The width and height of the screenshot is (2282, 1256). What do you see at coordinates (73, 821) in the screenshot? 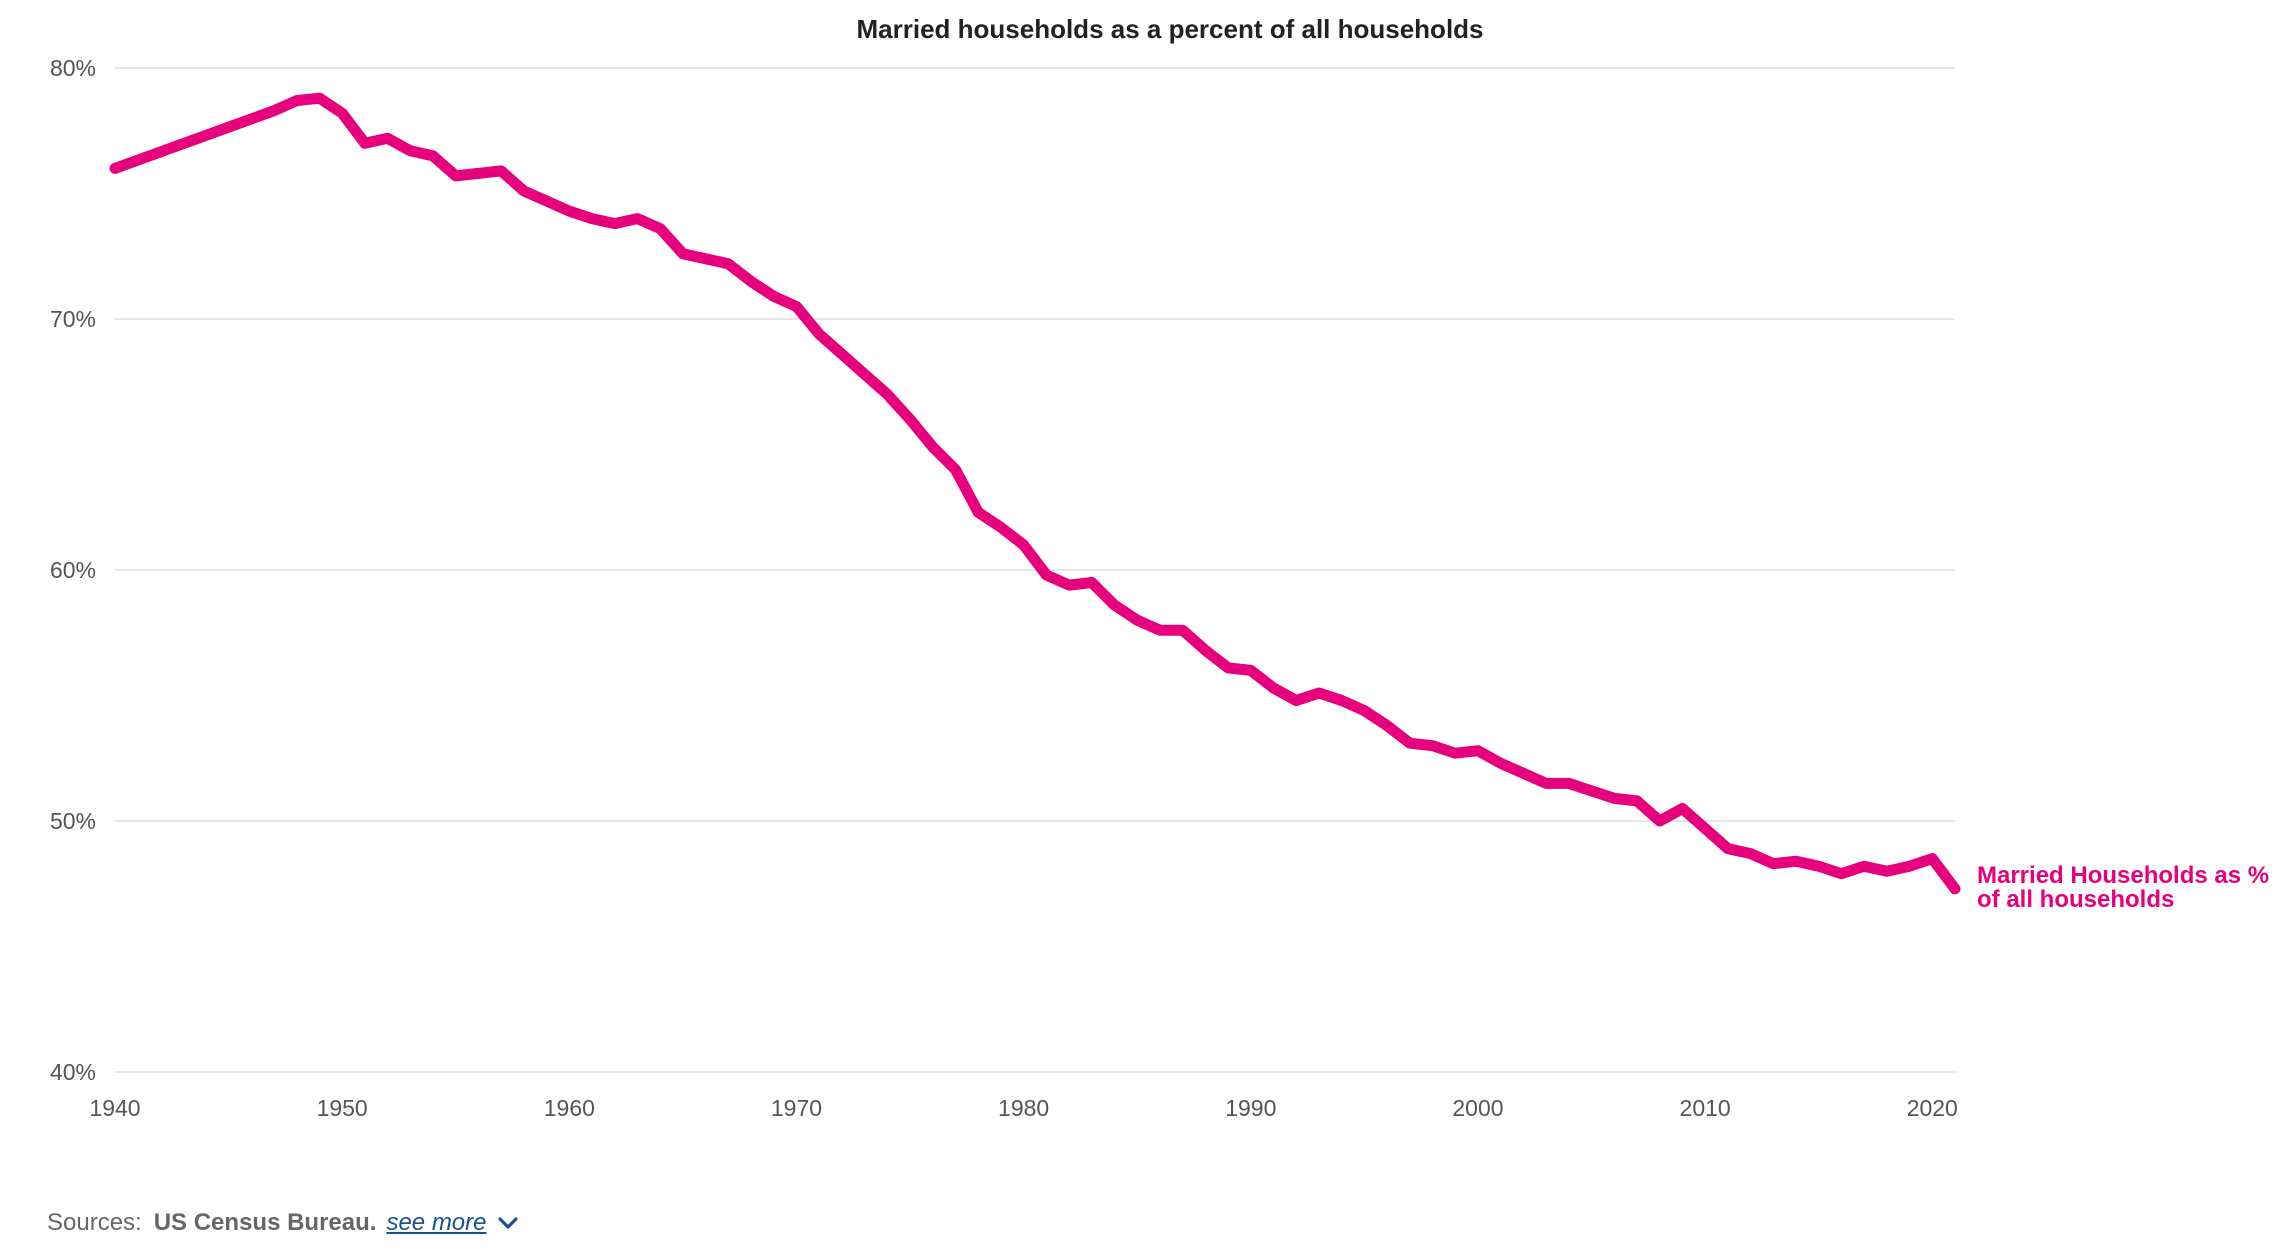
I see `y-tick-label: 50%` at bounding box center [73, 821].